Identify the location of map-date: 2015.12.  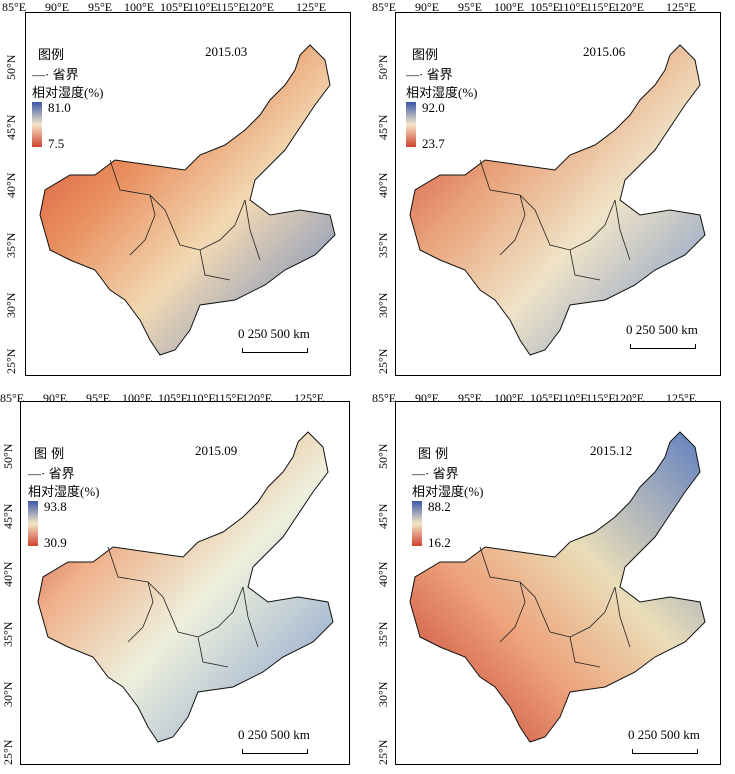
(611, 450).